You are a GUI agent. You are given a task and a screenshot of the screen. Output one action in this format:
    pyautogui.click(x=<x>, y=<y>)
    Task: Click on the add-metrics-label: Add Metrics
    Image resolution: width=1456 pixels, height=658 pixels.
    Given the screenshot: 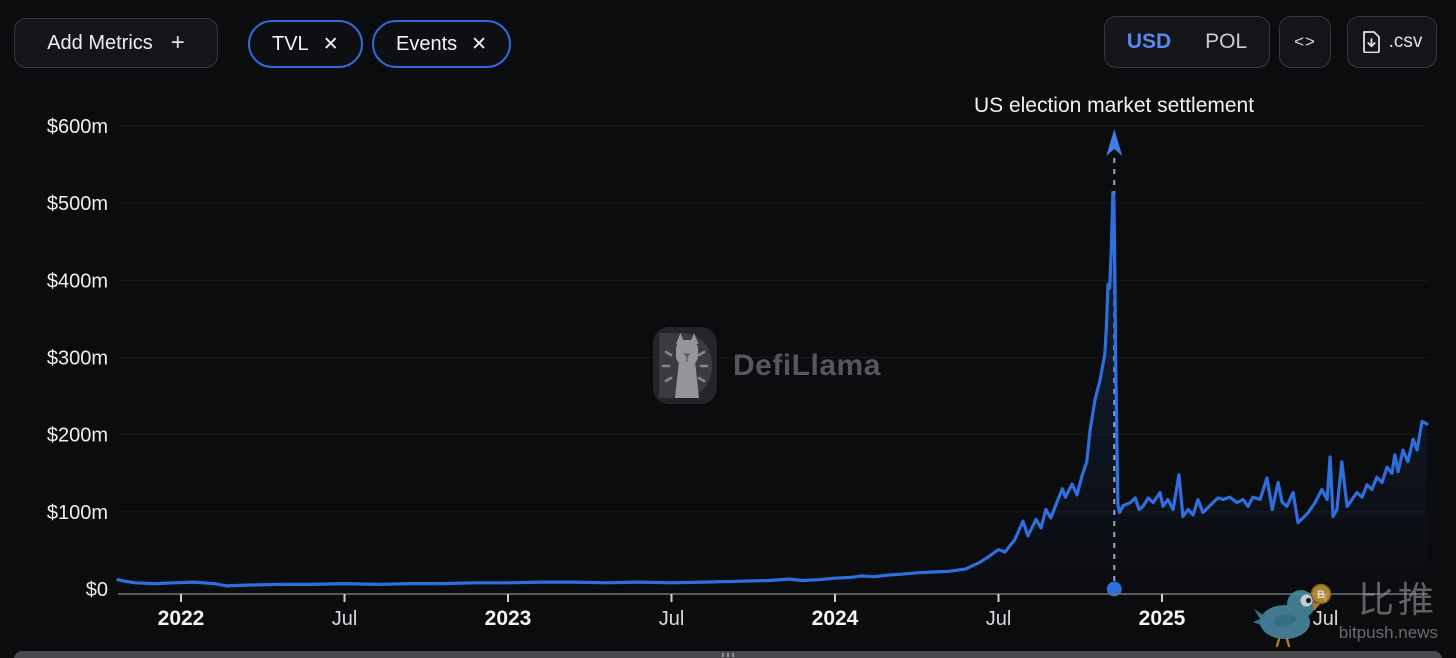 What is the action you would take?
    pyautogui.click(x=100, y=42)
    